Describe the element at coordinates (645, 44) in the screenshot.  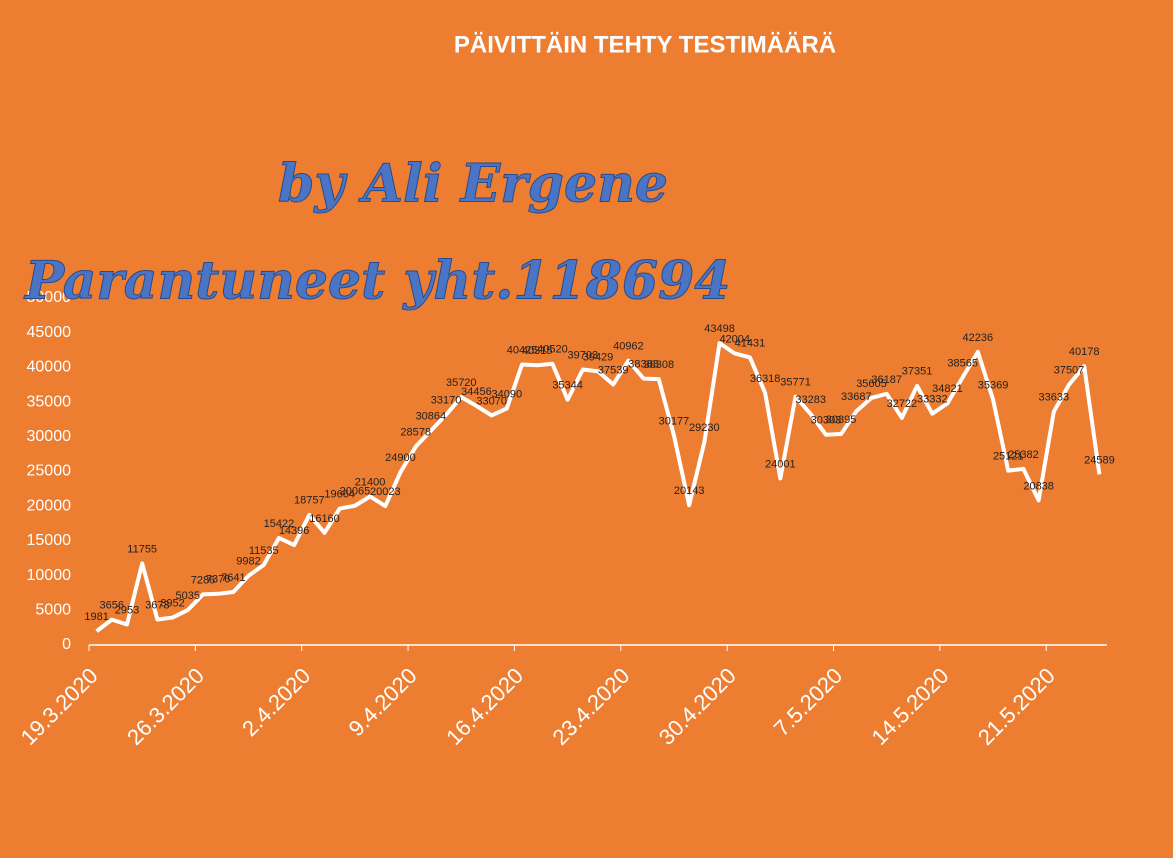
I see `chart-title: PÄIVITTÄIN TEHTY TESTIMÄÄRÄ` at that location.